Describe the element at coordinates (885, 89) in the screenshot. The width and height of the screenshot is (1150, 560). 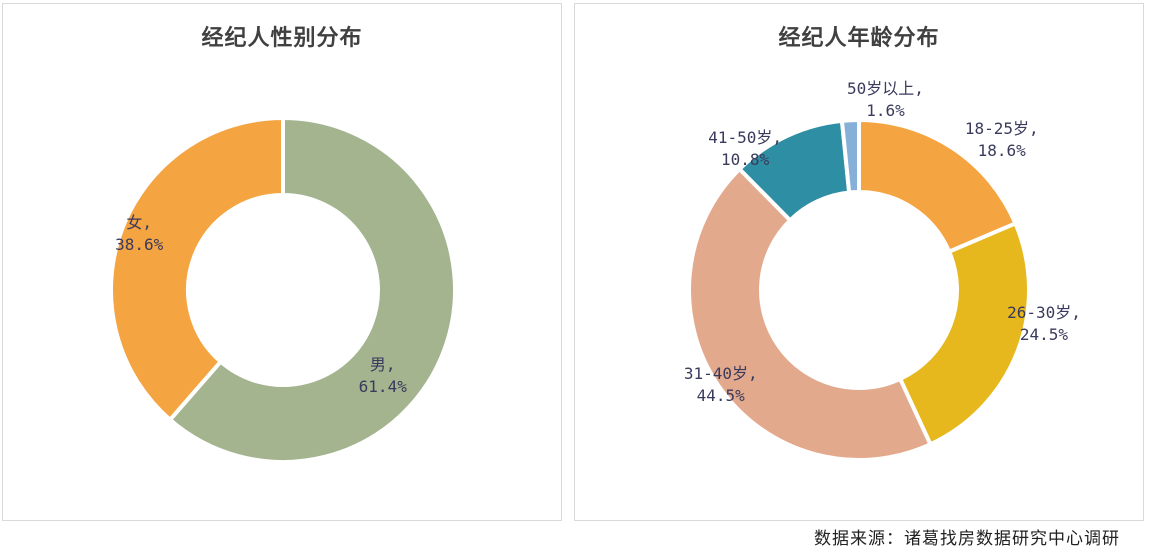
I see `slice-category-label: 50岁以上,` at that location.